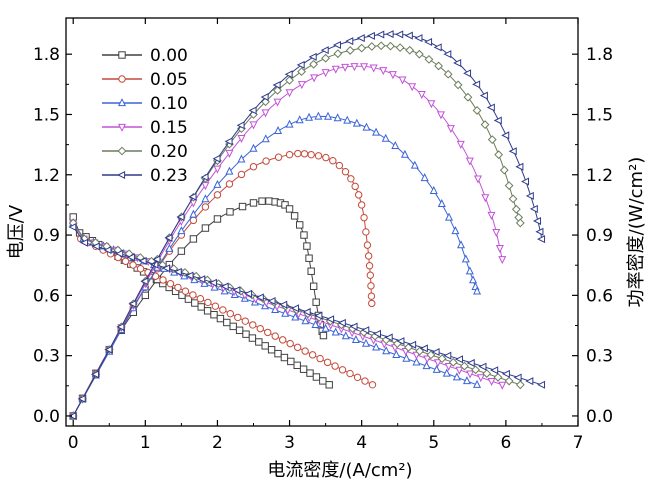  I want to click on y-tick-label-left: 0.9, so click(46, 236).